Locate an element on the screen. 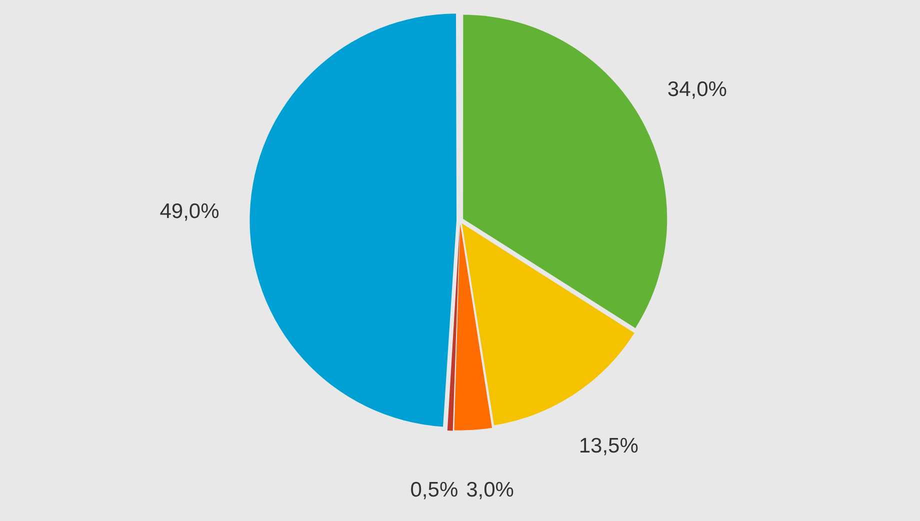 This screenshot has width=920, height=521. data-label: 49,0% is located at coordinates (190, 211).